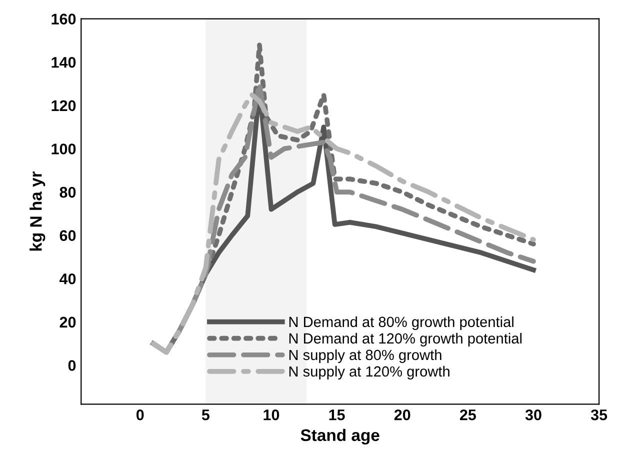 The height and width of the screenshot is (470, 624). Describe the element at coordinates (401, 323) in the screenshot. I see `legend-label: N Demand at 80% growth potential` at that location.